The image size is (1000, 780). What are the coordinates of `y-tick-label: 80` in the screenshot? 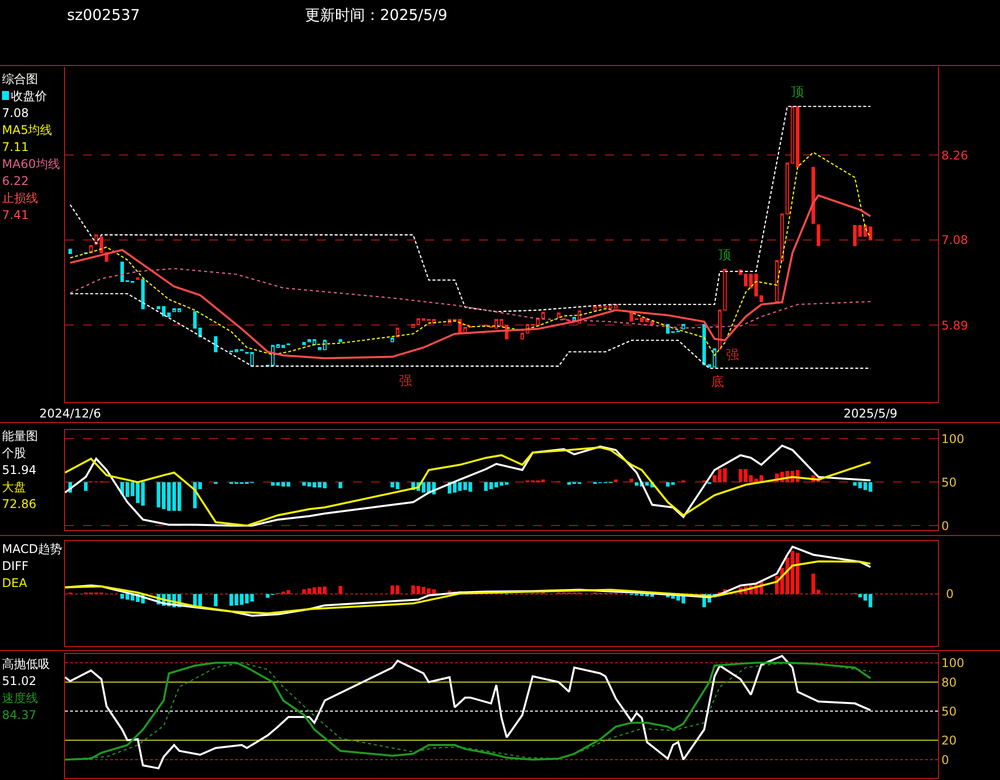 It's located at (949, 682).